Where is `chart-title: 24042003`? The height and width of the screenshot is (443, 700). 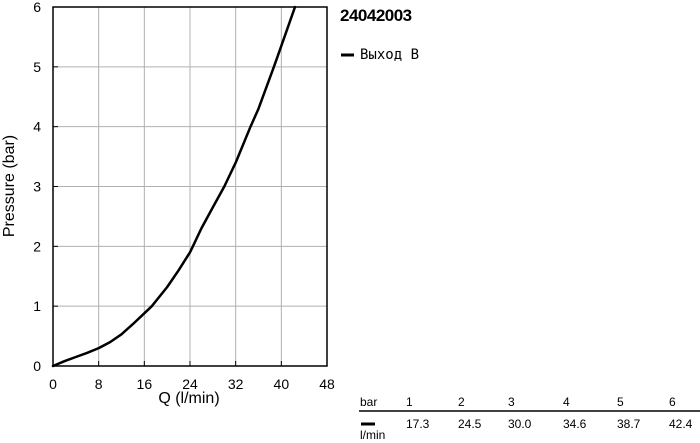 chart-title: 24042003 is located at coordinates (376, 15).